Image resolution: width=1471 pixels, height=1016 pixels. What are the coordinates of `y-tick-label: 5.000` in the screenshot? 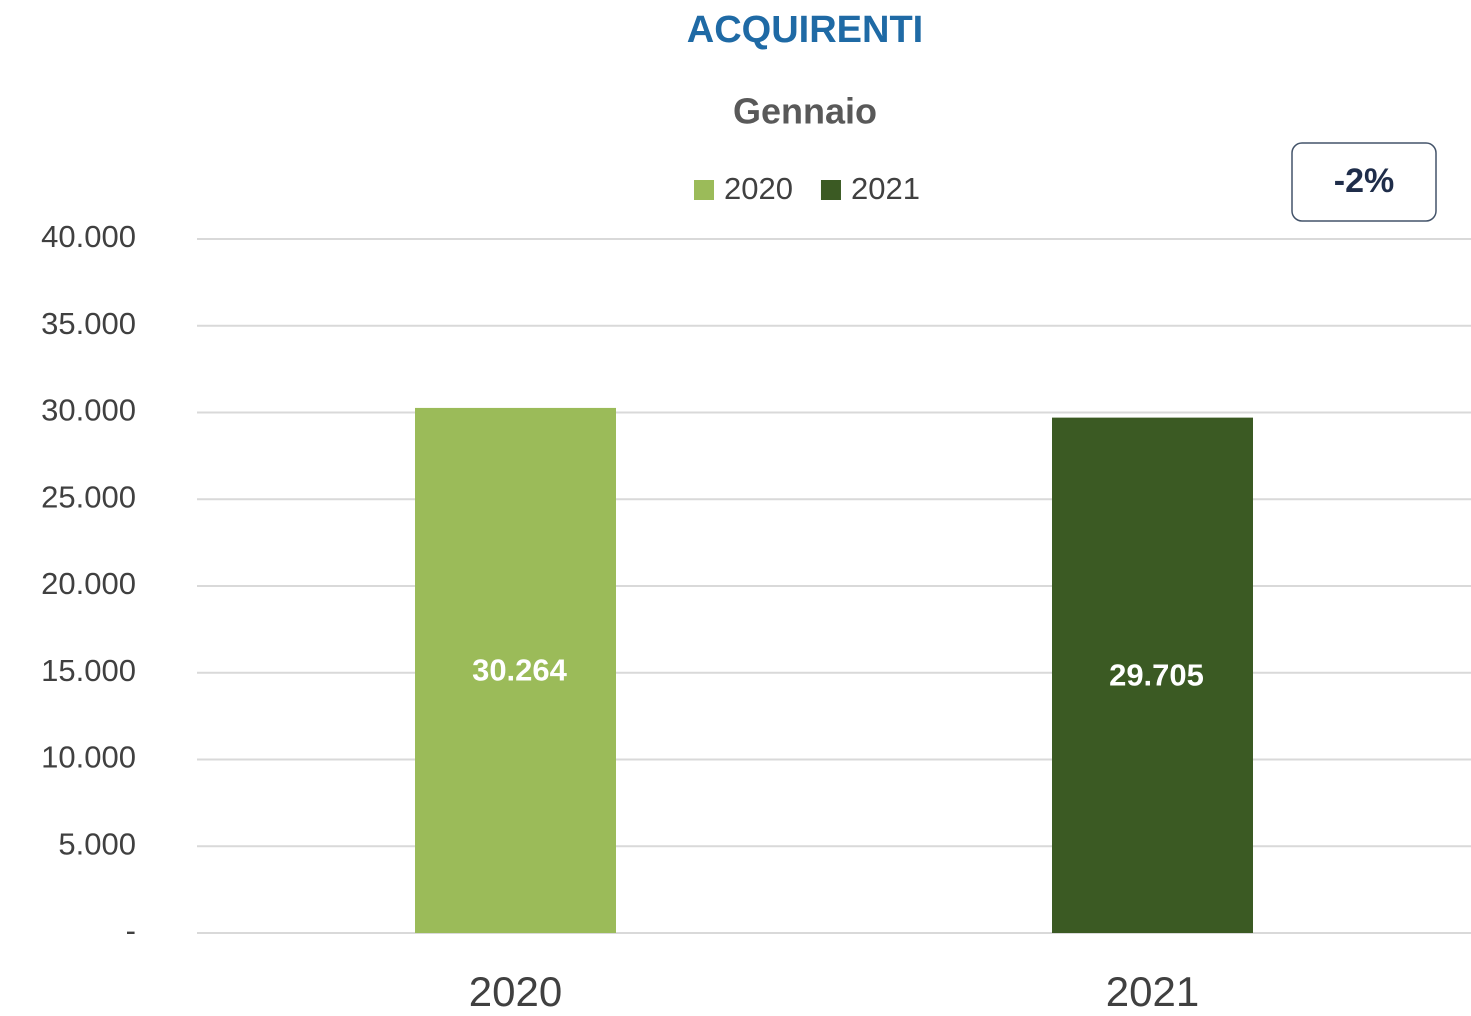 It's located at (97, 843).